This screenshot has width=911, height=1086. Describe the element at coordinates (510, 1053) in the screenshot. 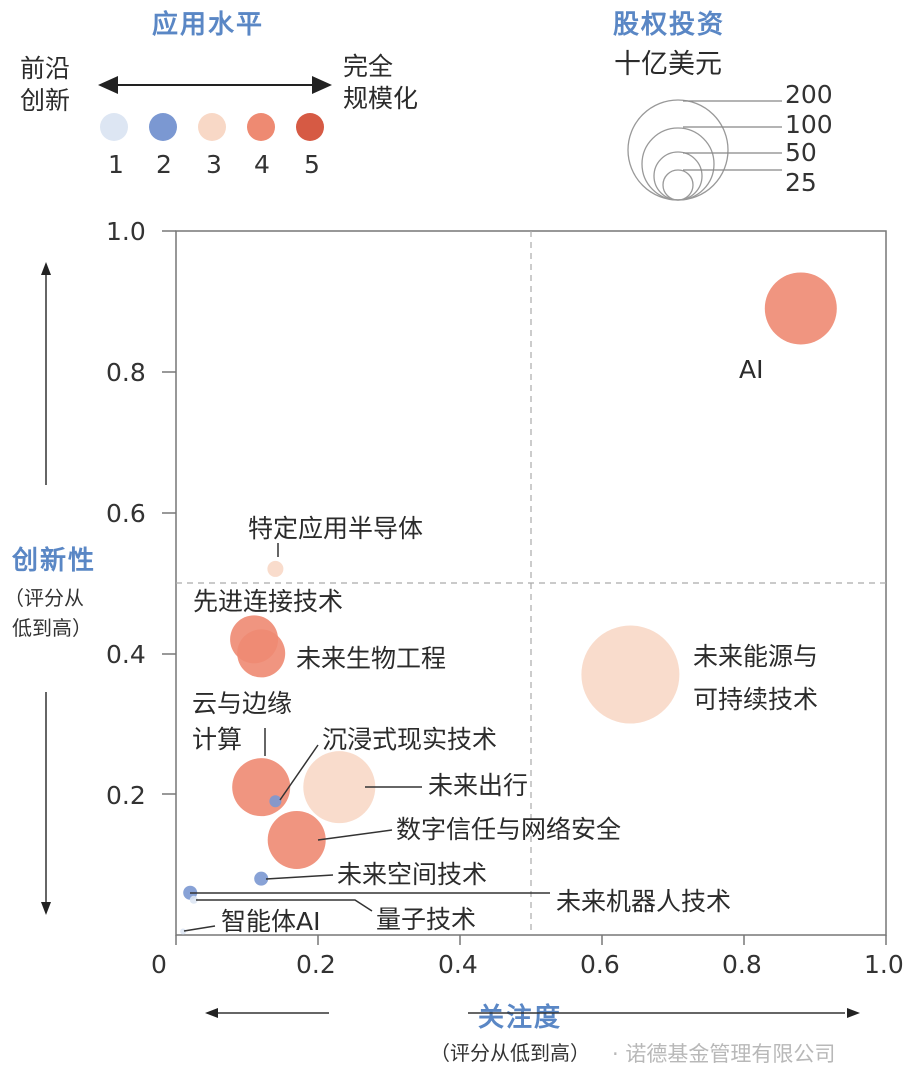

I see `x-axis-subtitle: （评分从低到高）` at that location.